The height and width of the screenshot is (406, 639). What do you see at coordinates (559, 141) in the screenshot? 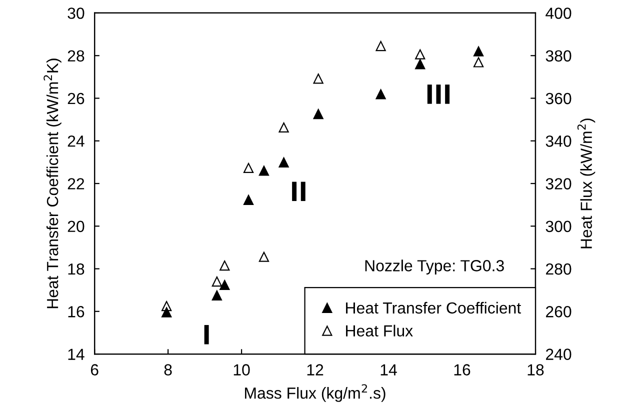
I see `y2-tick-label: 340` at bounding box center [559, 141].